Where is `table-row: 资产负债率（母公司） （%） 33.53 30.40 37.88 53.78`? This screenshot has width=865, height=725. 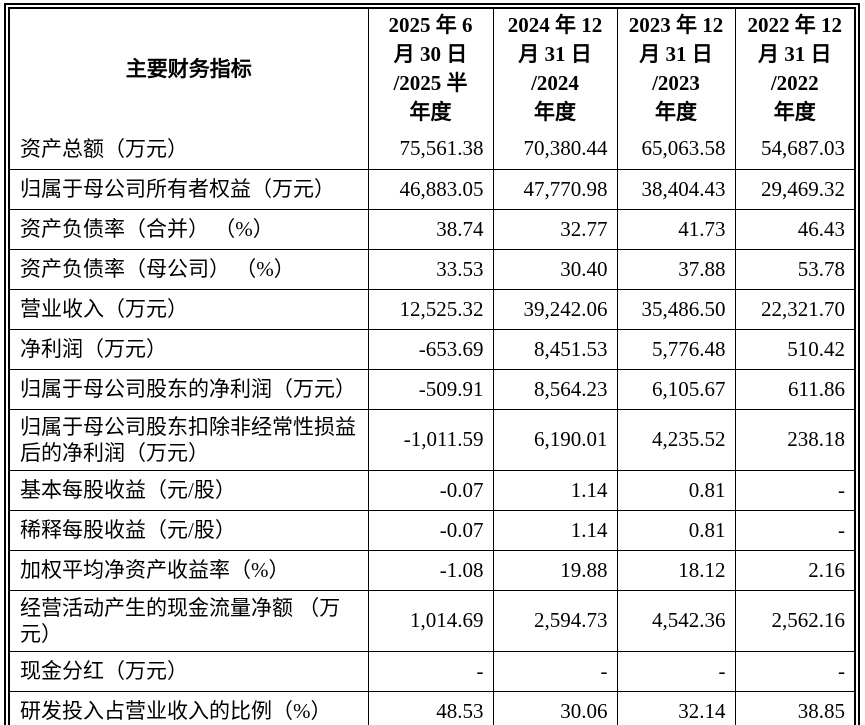
table-row: 资产负债率（母公司） （%） 33.53 30.40 37.88 53.78 is located at coordinates (432, 269).